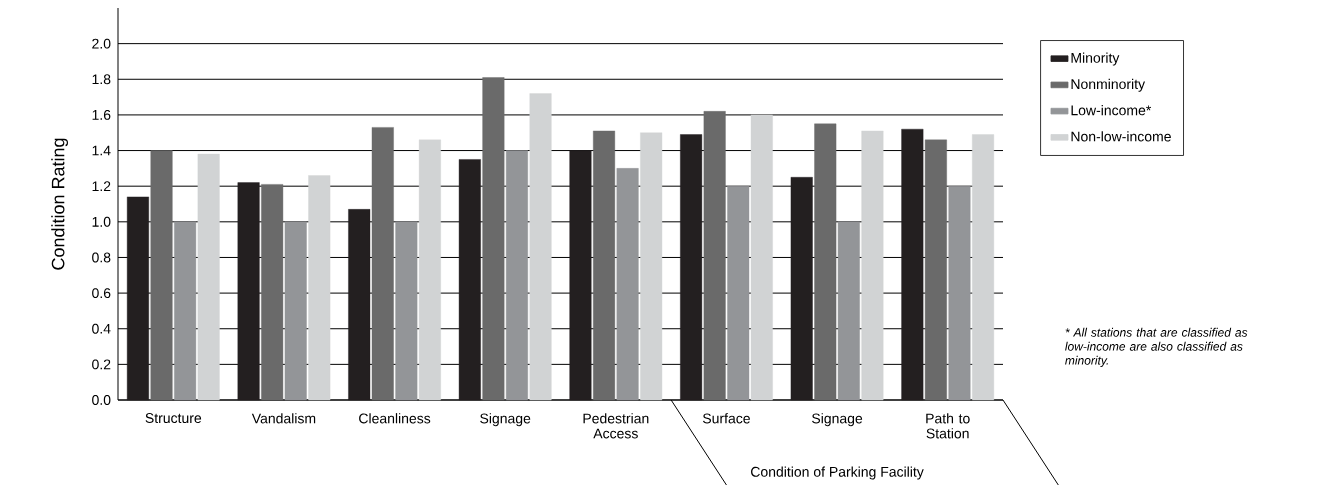 This screenshot has width=1319, height=487. I want to click on x-tick-label: Pedestrian Access, so click(616, 426).